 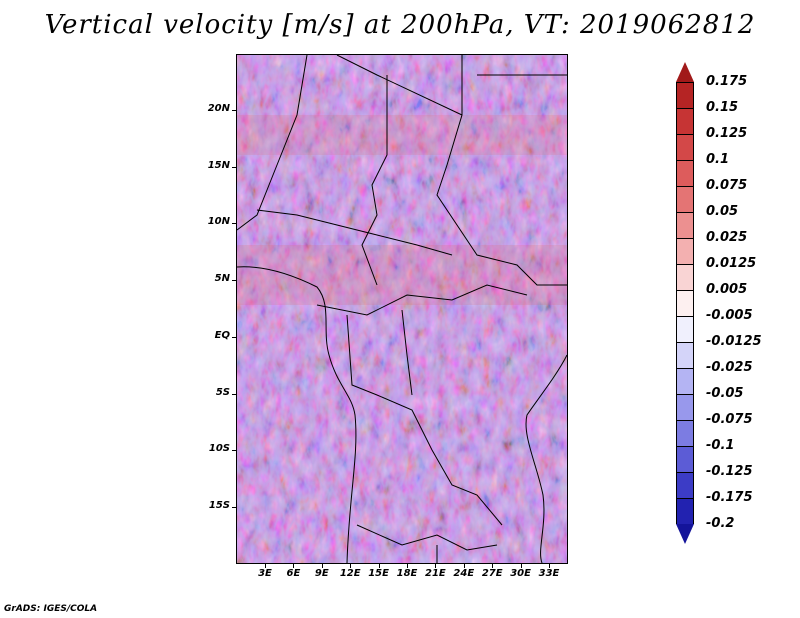 What do you see at coordinates (218, 165) in the screenshot?
I see `latitude-label: 15N` at bounding box center [218, 165].